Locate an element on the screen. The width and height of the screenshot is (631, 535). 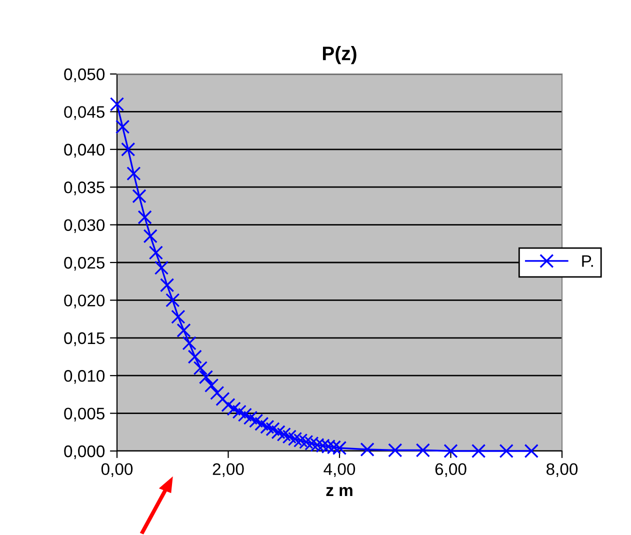
y-tick-label: 0,005 is located at coordinates (84, 415).